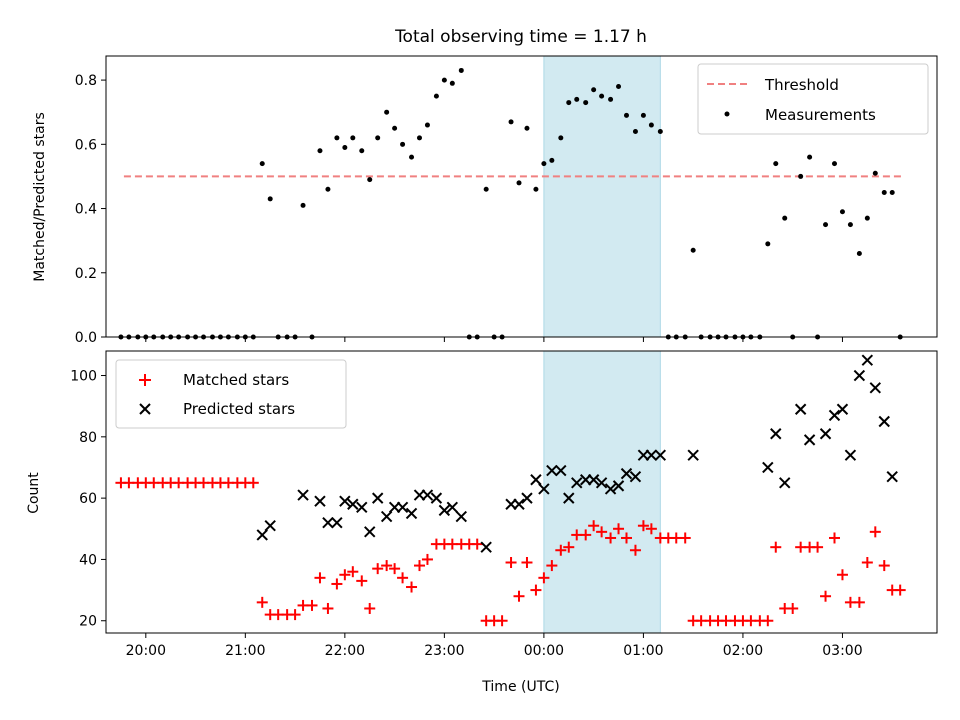 Image resolution: width=960 pixels, height=720 pixels. What do you see at coordinates (842, 651) in the screenshot?
I see `bottom-x-tick-label: 03:00` at bounding box center [842, 651].